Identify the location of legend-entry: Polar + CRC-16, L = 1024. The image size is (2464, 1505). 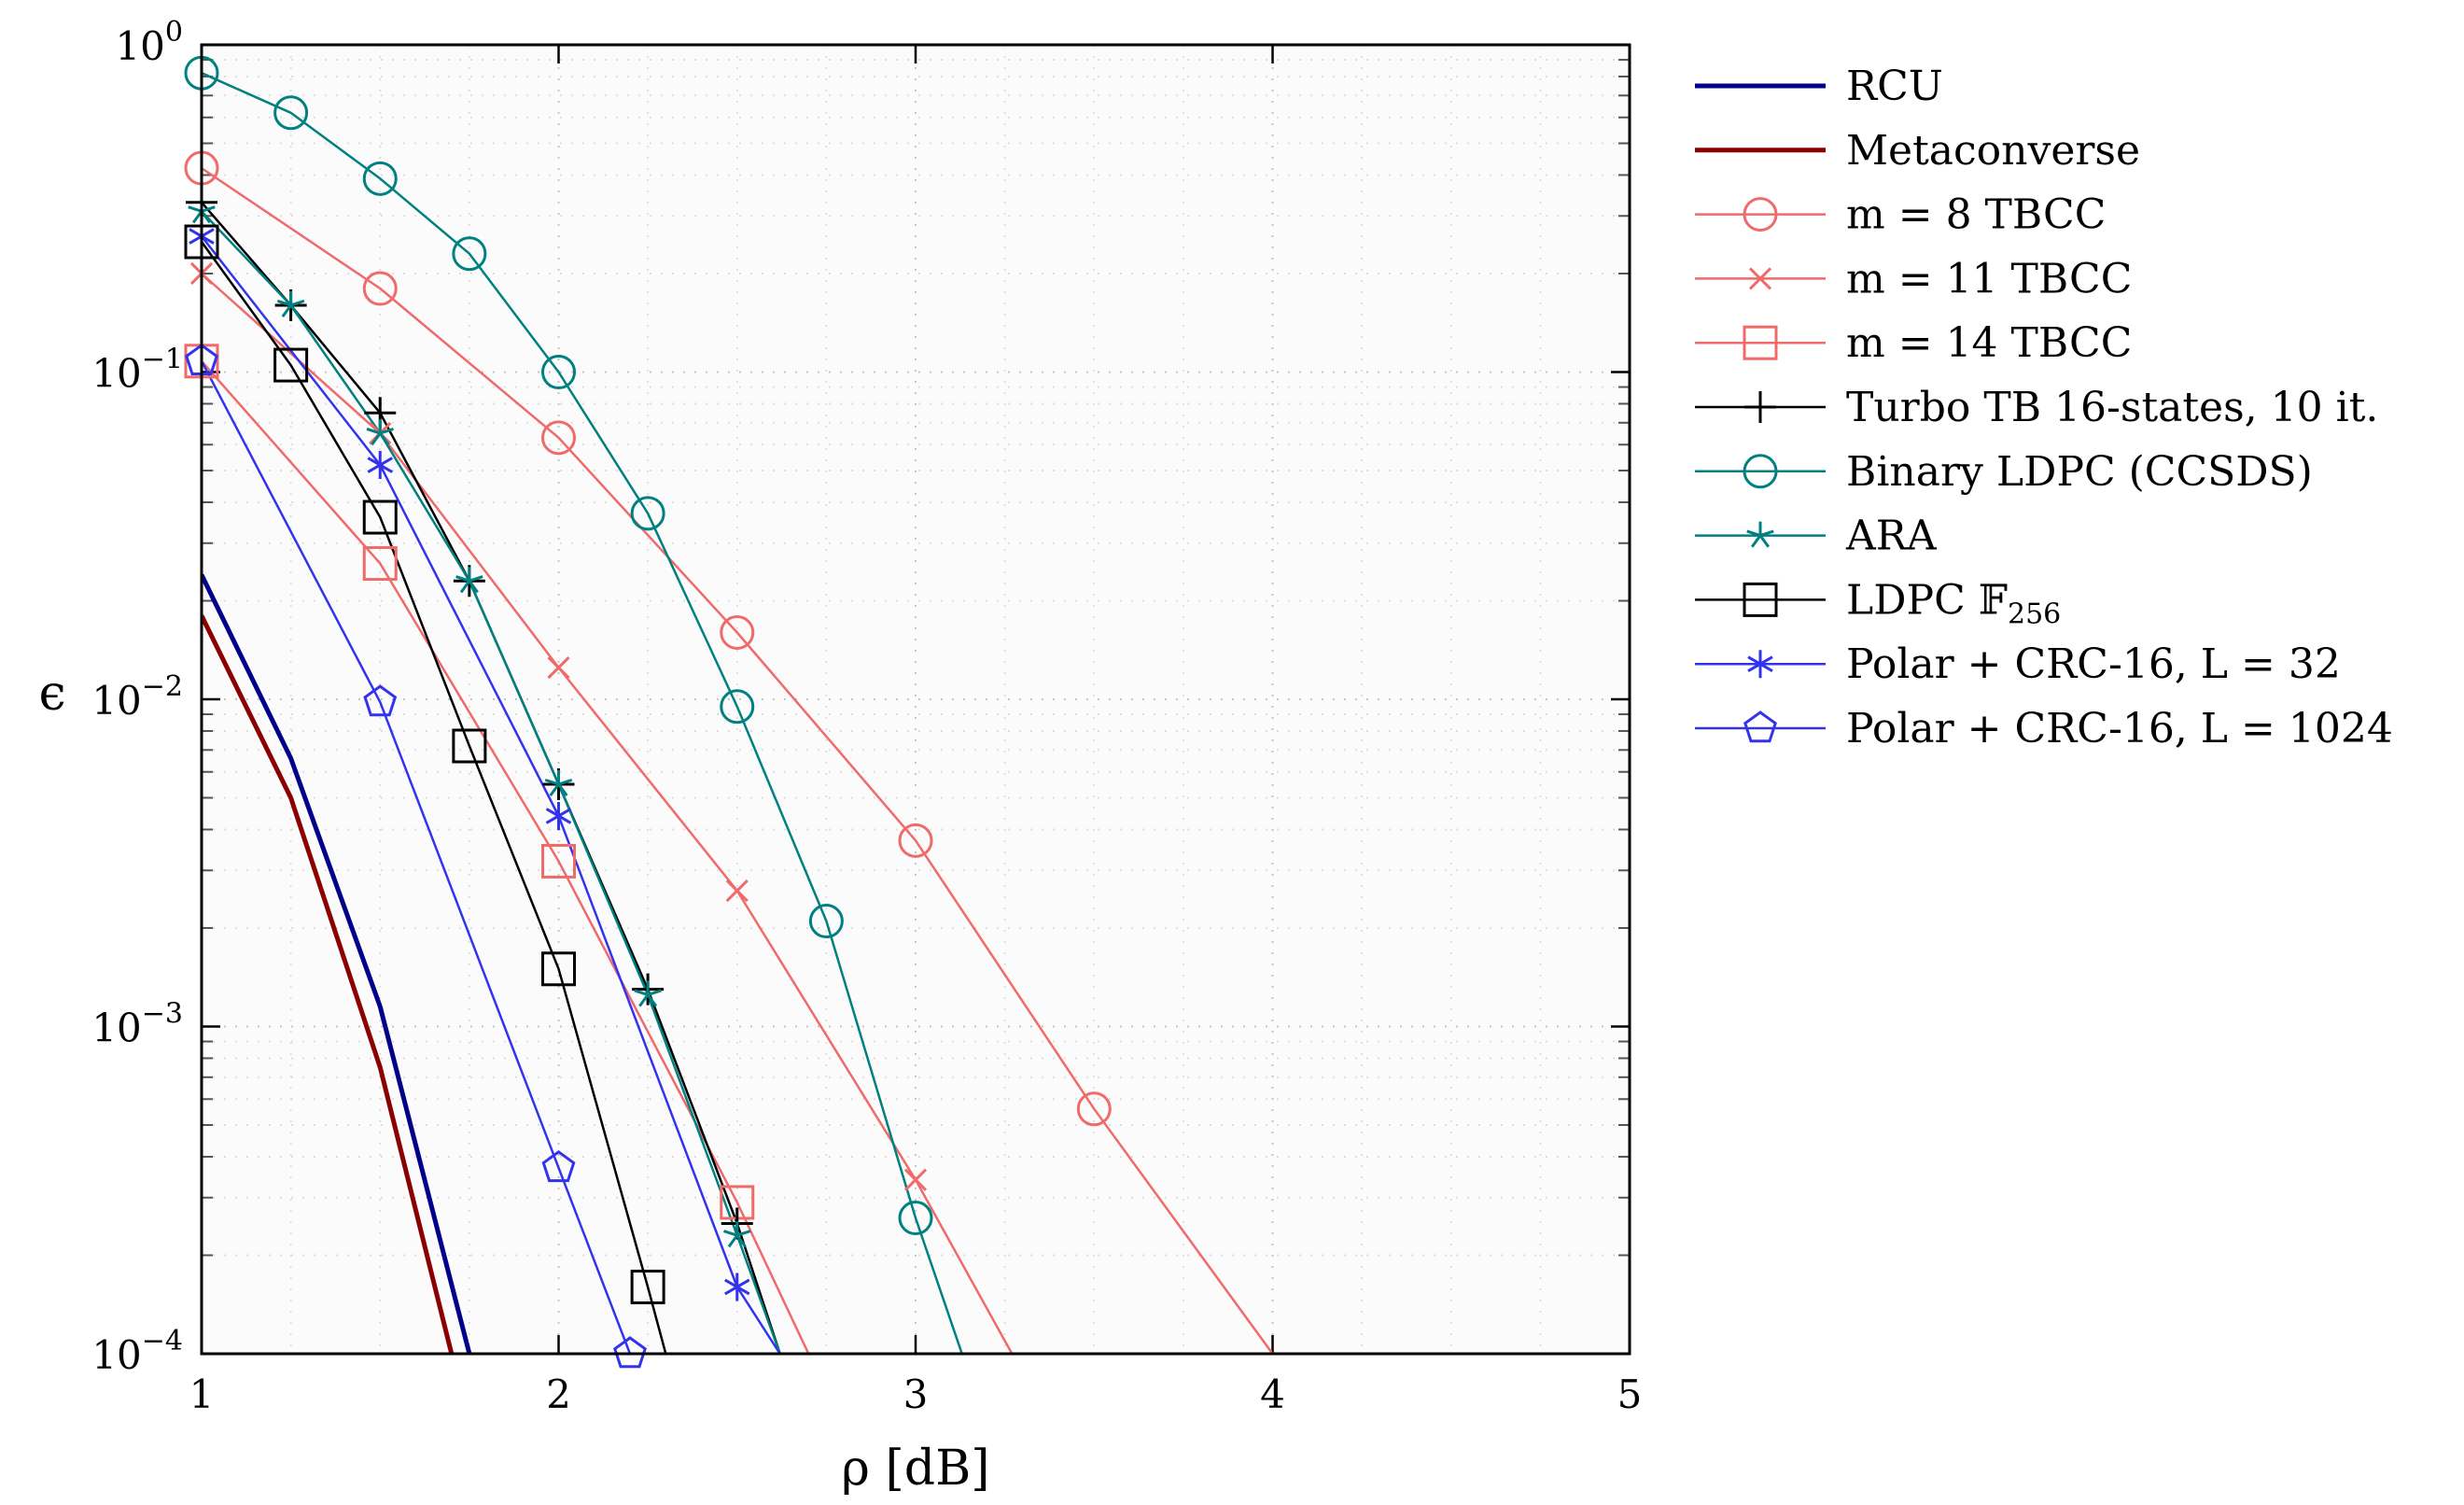
(2044, 729).